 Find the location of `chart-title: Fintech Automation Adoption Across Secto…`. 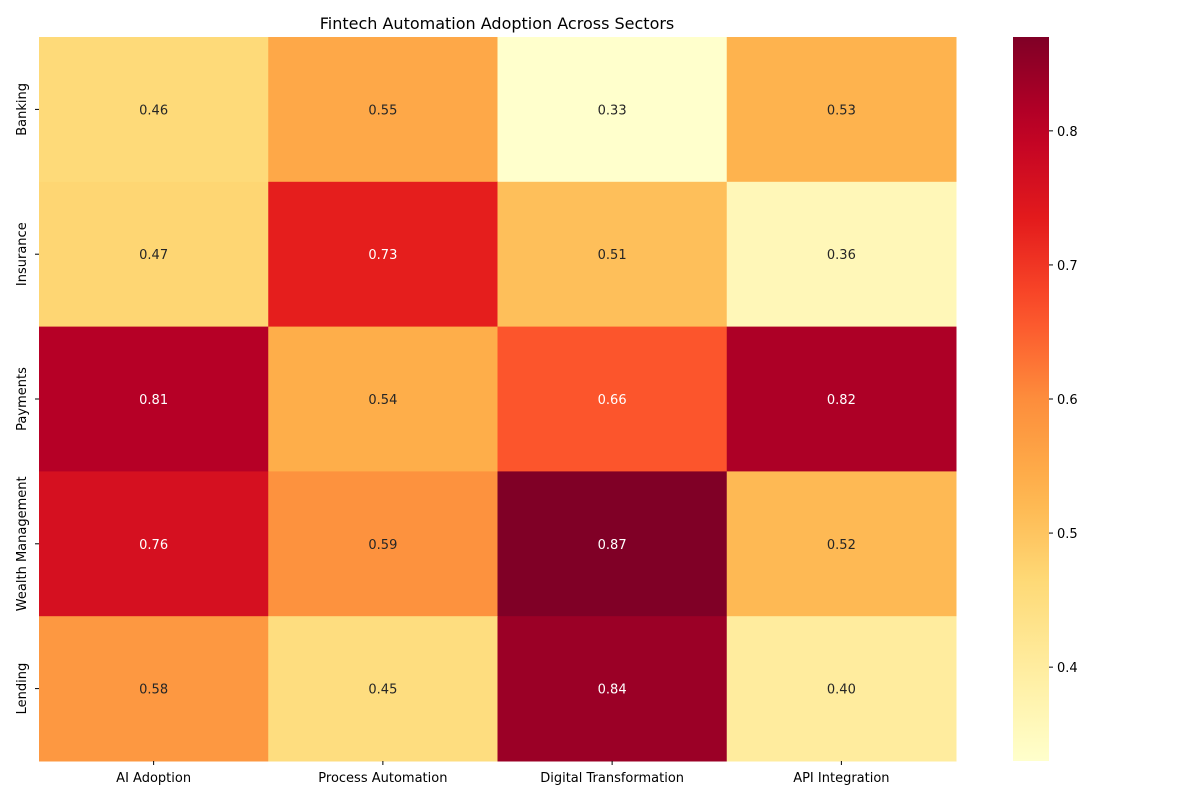

chart-title: Fintech Automation Adoption Across Secto… is located at coordinates (497, 23).